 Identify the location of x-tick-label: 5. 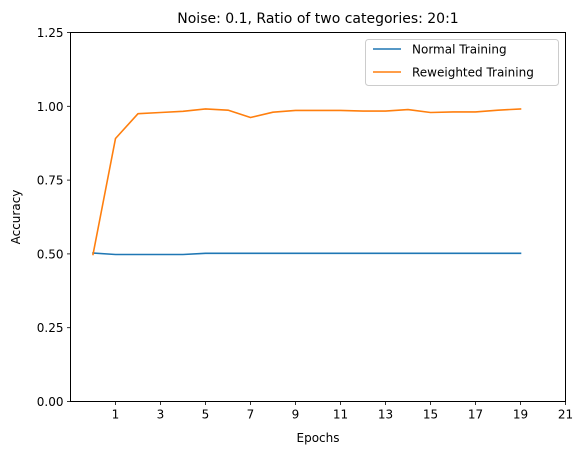
(206, 415).